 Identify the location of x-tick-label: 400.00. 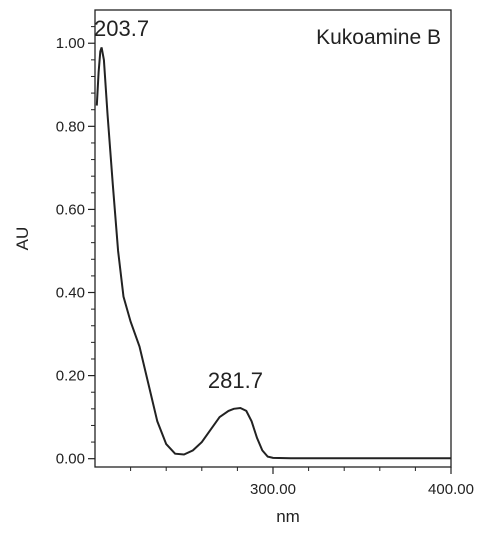
(451, 489).